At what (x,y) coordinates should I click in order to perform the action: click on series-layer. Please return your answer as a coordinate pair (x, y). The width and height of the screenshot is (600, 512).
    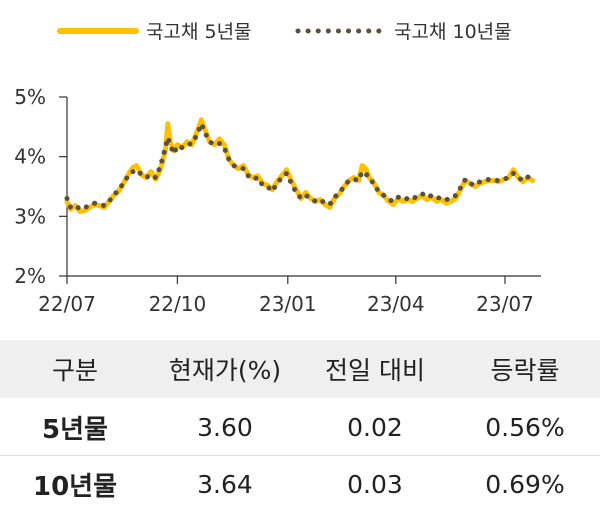
    Looking at the image, I should click on (300, 166).